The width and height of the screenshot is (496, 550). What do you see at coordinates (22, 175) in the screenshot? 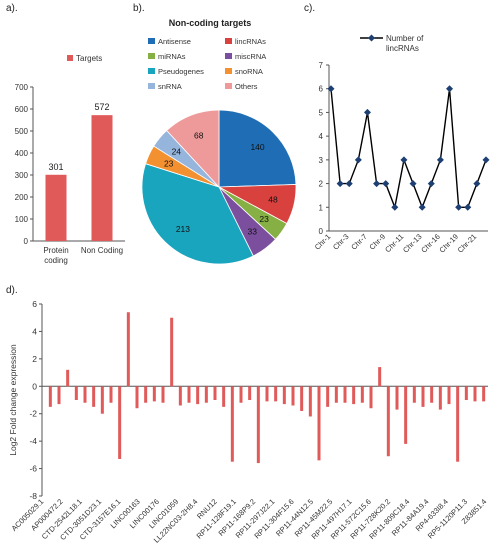
I see `y-tick-label: 300` at bounding box center [22, 175].